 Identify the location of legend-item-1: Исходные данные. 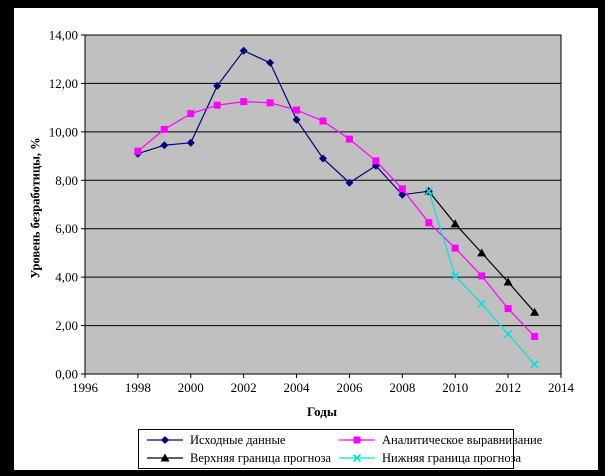
(243, 440).